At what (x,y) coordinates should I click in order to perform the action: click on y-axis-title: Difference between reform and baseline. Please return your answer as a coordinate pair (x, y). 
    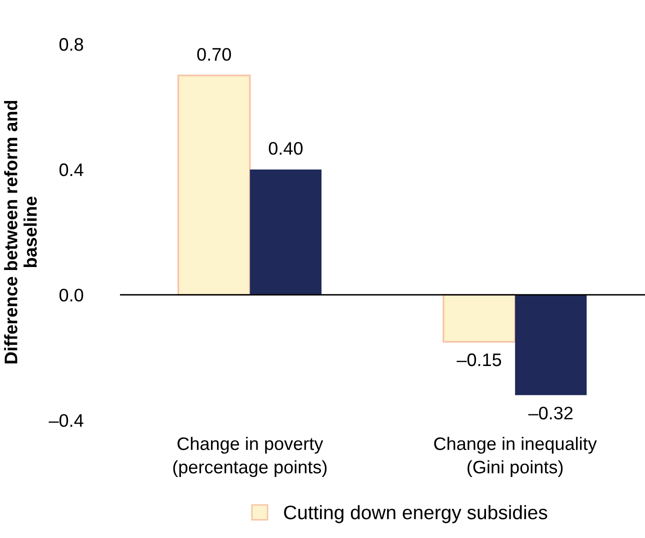
    Looking at the image, I should click on (20, 232).